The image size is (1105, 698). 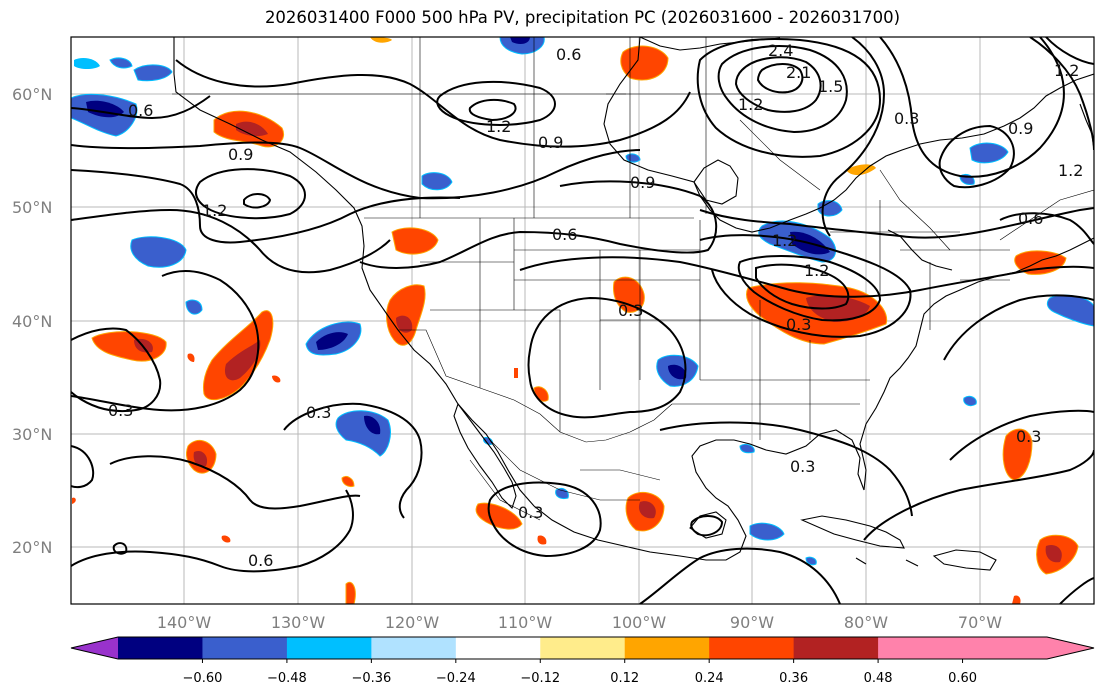 I want to click on lat-label: 30°N, so click(x=32, y=434).